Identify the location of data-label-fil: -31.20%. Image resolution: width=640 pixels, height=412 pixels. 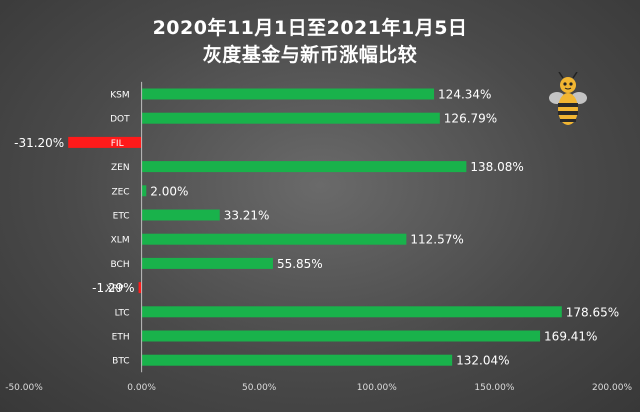
(39, 143).